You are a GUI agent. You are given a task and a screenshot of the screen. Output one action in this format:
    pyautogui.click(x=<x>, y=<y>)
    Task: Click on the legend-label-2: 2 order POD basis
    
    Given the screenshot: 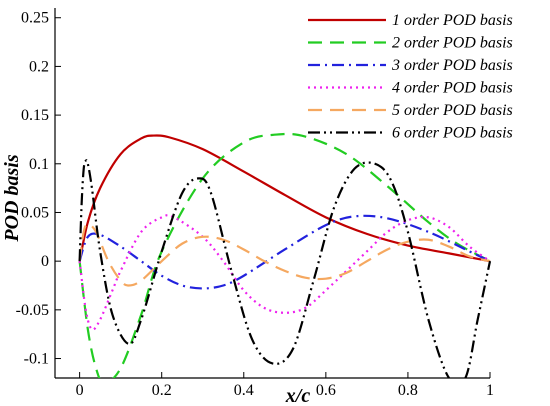 What is the action you would take?
    pyautogui.click(x=452, y=43)
    